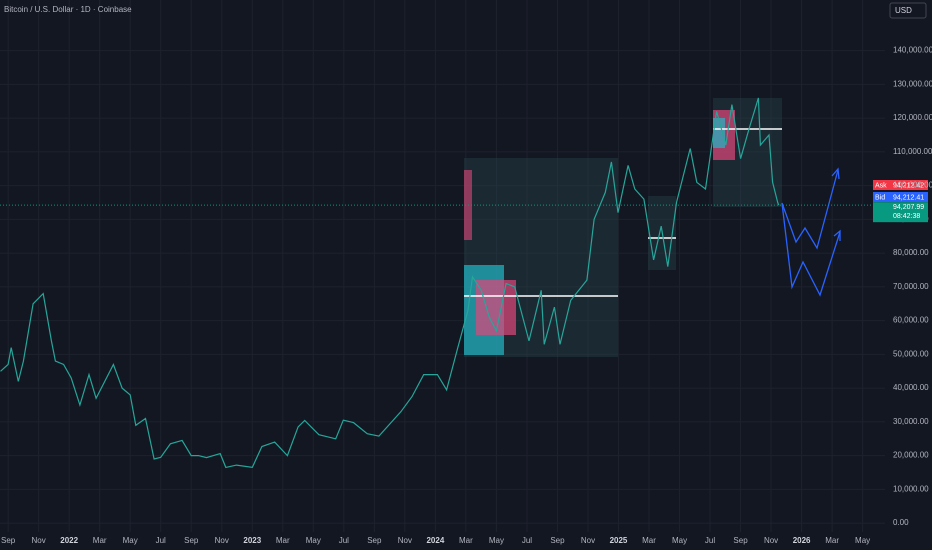 The width and height of the screenshot is (932, 550). I want to click on y-tick-label: 80,000.00, so click(911, 252).